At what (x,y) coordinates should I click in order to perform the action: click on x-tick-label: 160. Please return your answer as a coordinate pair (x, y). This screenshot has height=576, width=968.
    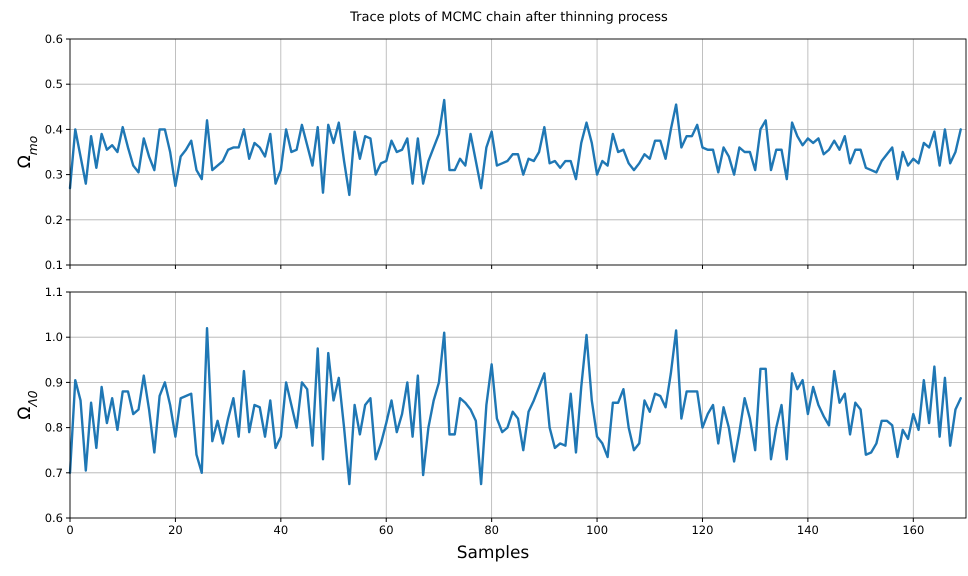
    Looking at the image, I should click on (913, 530).